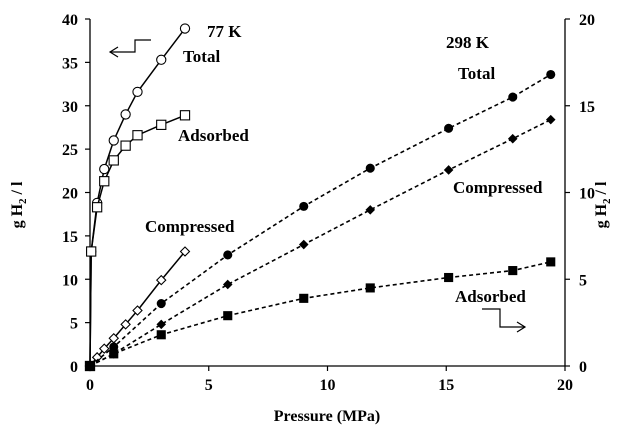 This screenshot has height=428, width=628. What do you see at coordinates (17, 215) in the screenshot?
I see `y-axis-label-left-main: g H` at bounding box center [17, 215].